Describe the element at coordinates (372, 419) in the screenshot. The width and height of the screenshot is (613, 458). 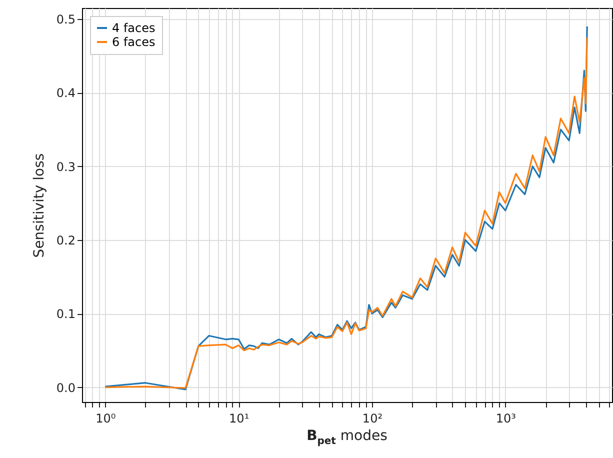
I see `x-tick-label: 10²` at that location.